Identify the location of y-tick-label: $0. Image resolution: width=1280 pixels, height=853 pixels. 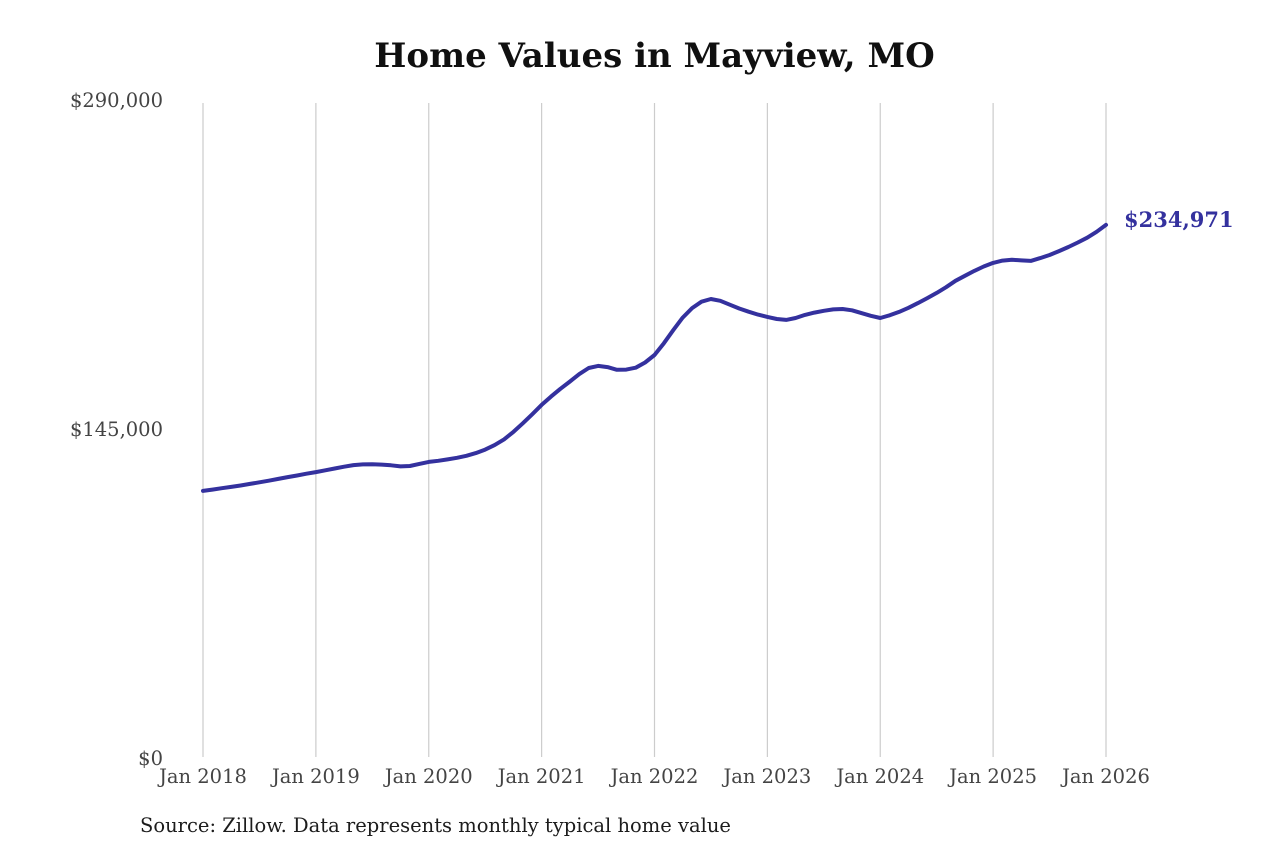
(150, 758).